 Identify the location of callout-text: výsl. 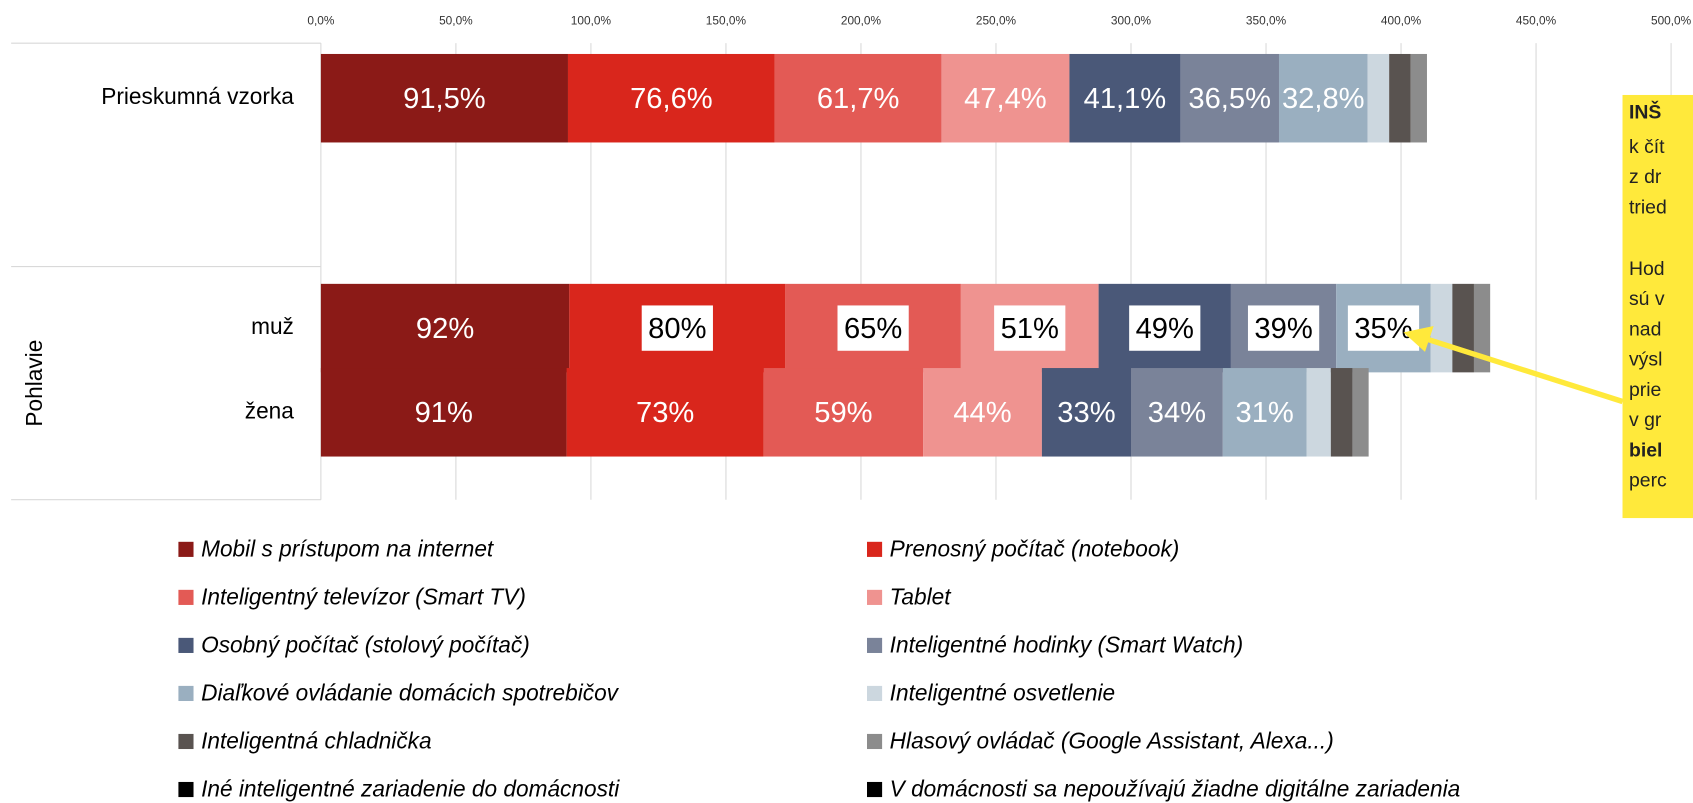
(1645, 360).